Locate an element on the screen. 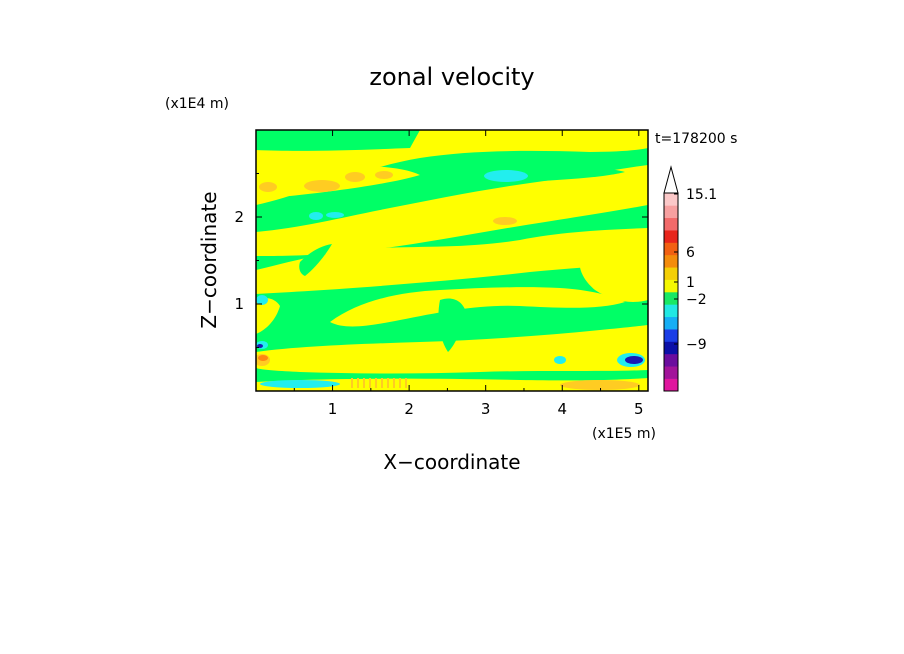 This screenshot has height=654, width=904. x-scale-label: (x1E5 m) is located at coordinates (624, 434).